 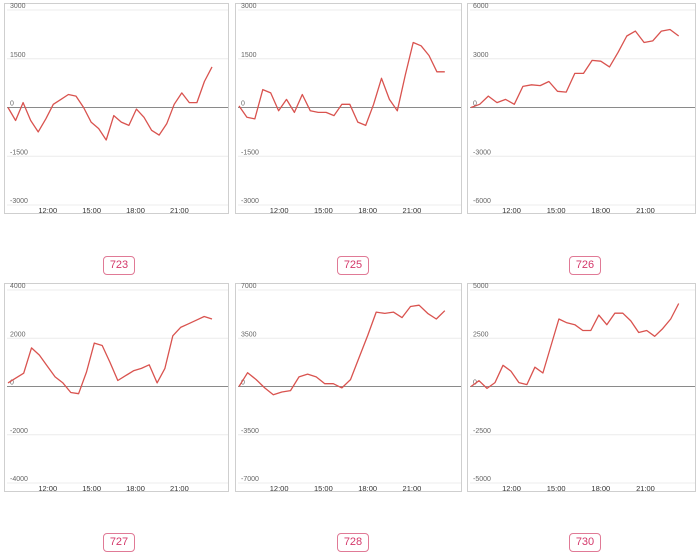 I want to click on y-tick-label: 3500, so click(x=249, y=334).